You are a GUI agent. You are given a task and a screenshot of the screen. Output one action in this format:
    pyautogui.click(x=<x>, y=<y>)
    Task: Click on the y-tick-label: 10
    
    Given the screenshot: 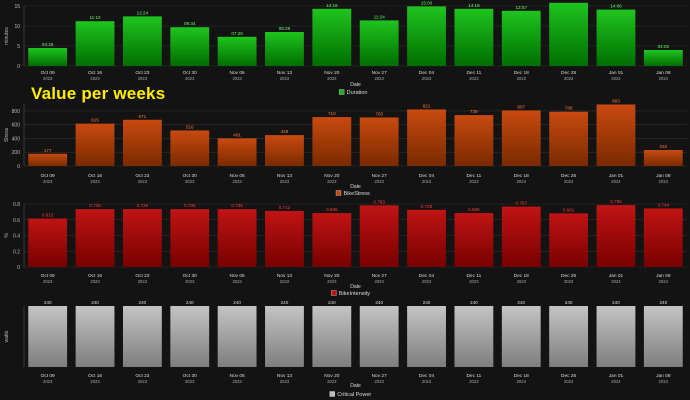 What is the action you would take?
    pyautogui.click(x=17, y=27)
    